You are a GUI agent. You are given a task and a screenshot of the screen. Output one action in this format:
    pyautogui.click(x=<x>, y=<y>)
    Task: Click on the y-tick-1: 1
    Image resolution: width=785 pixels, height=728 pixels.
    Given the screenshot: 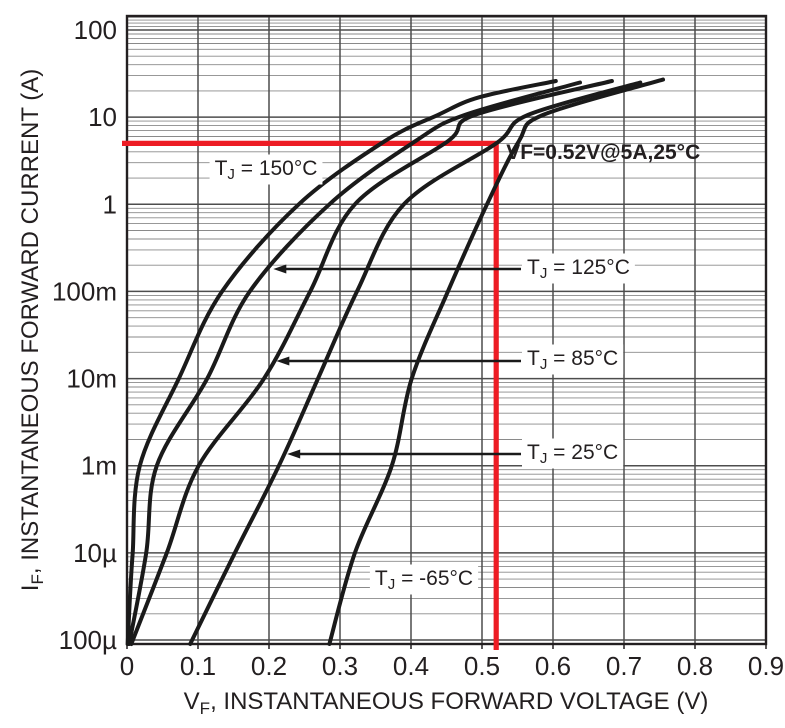 What is the action you would take?
    pyautogui.click(x=110, y=204)
    